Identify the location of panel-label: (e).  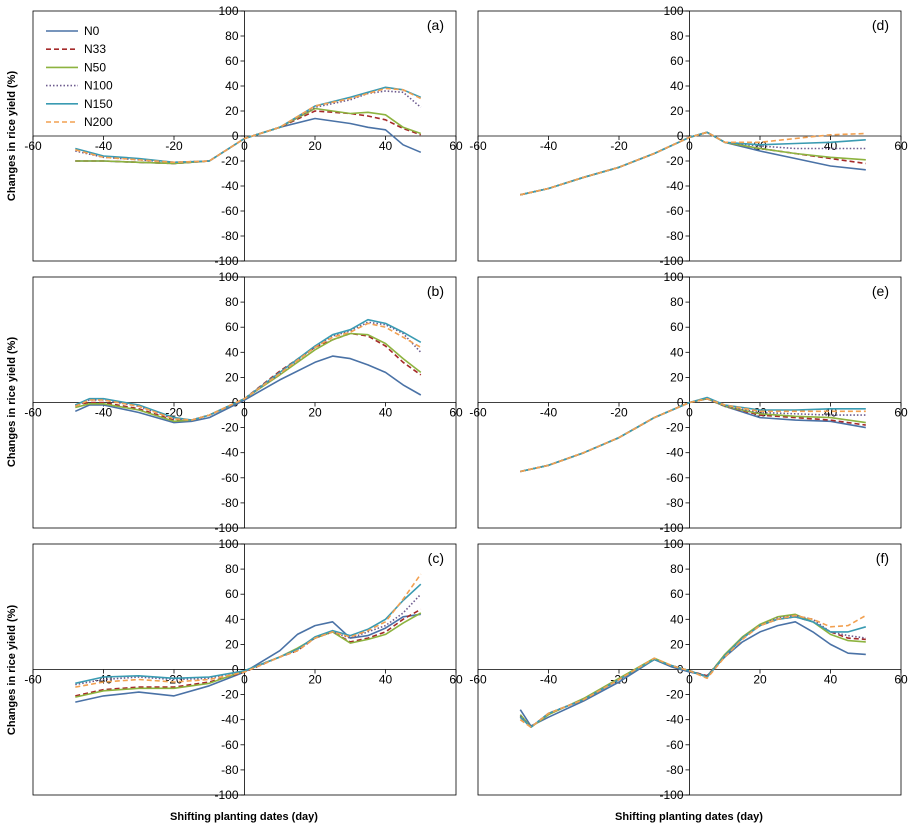
(880, 291).